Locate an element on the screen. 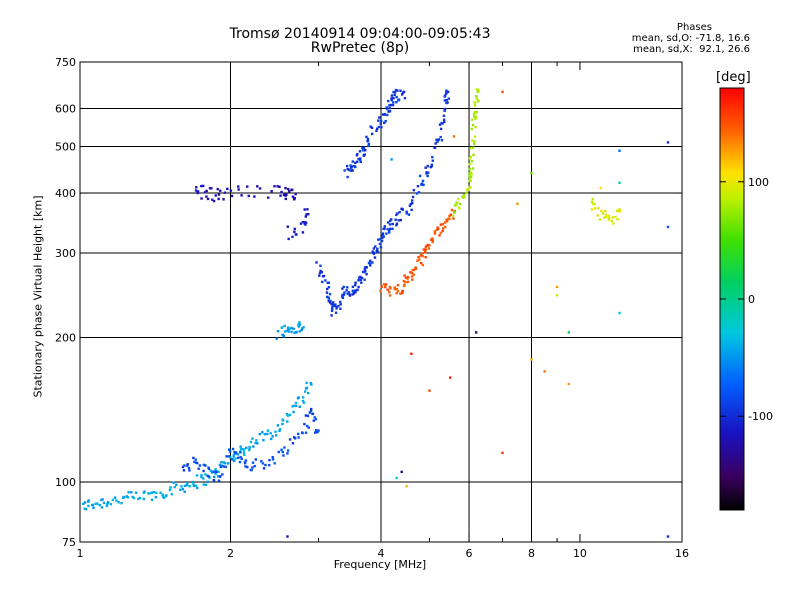  x-tick-label: 16 is located at coordinates (682, 553).